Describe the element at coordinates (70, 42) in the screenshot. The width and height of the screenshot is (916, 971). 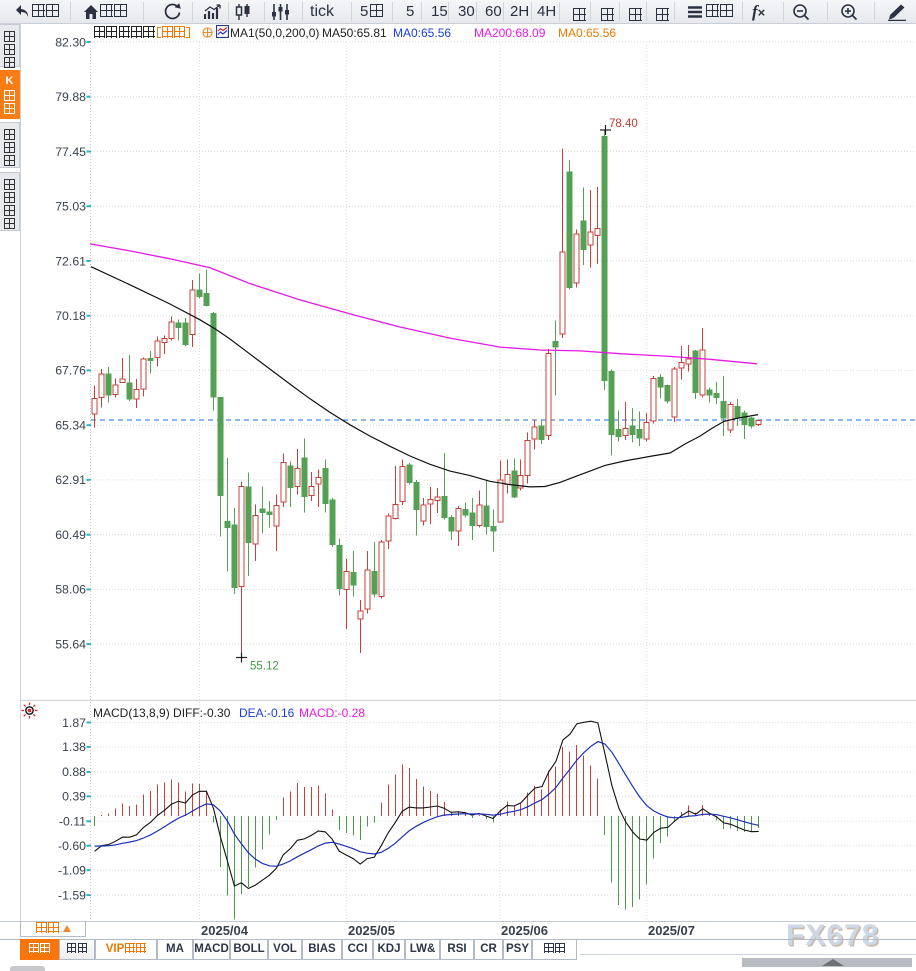
I see `svg-text: 82.30` at that location.